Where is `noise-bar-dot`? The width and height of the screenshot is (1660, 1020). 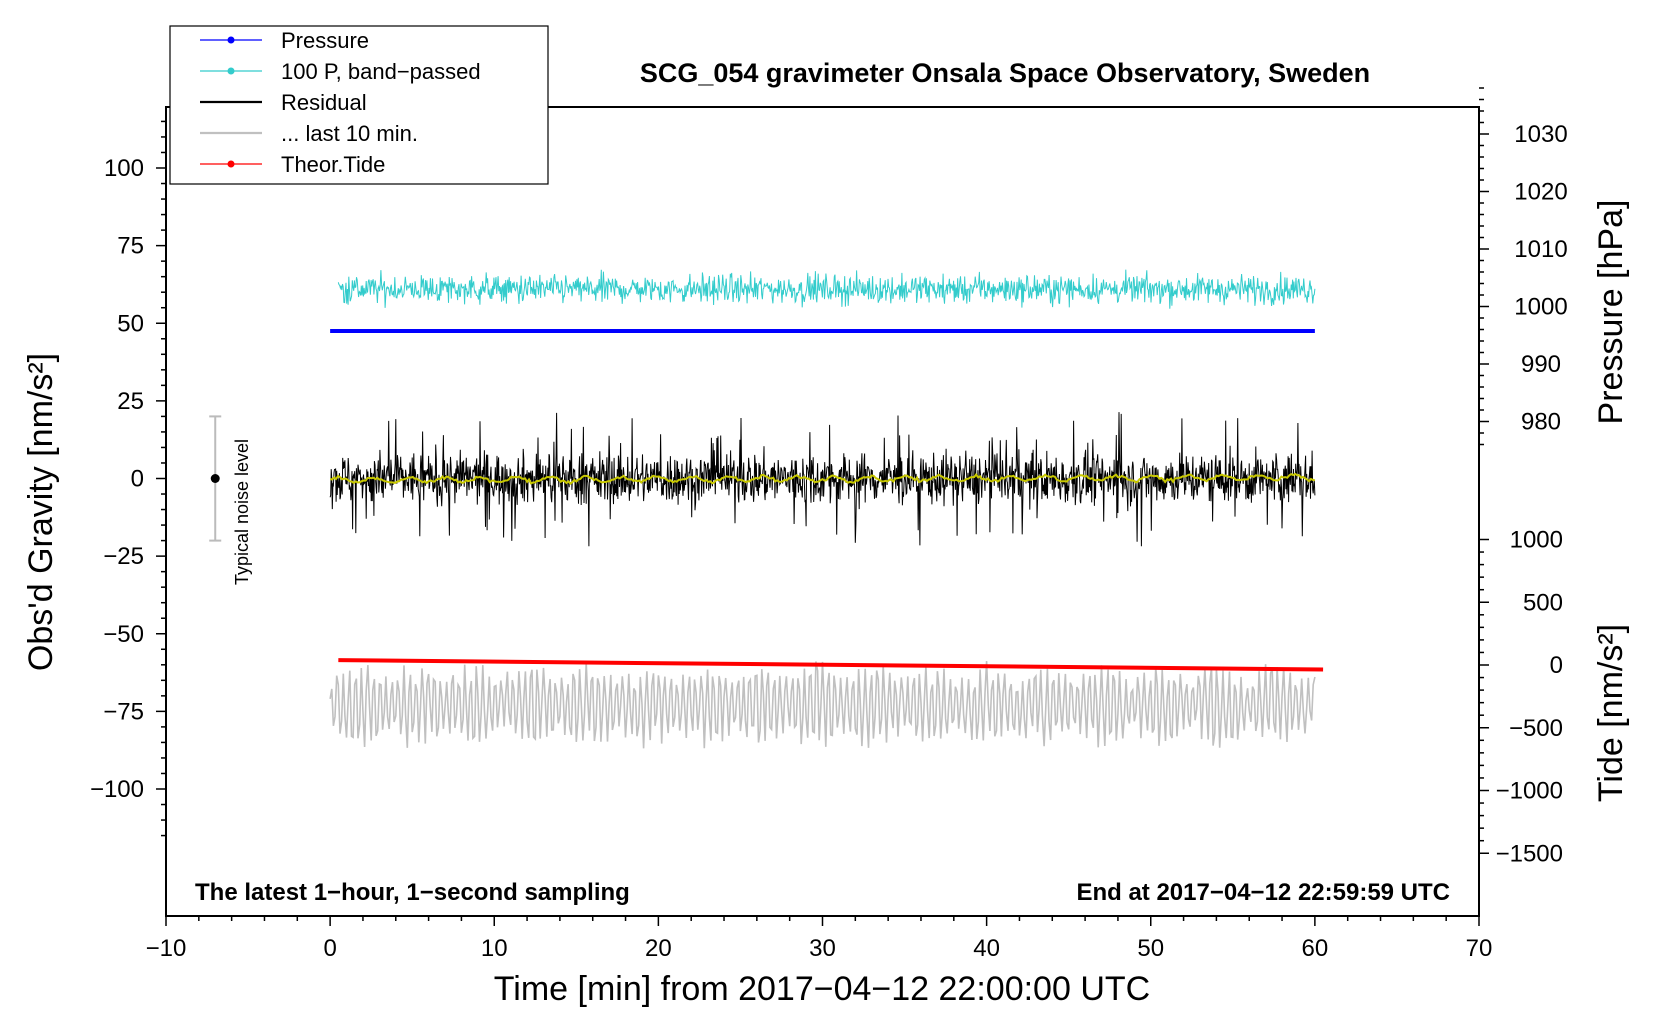
noise-bar-dot is located at coordinates (215, 478).